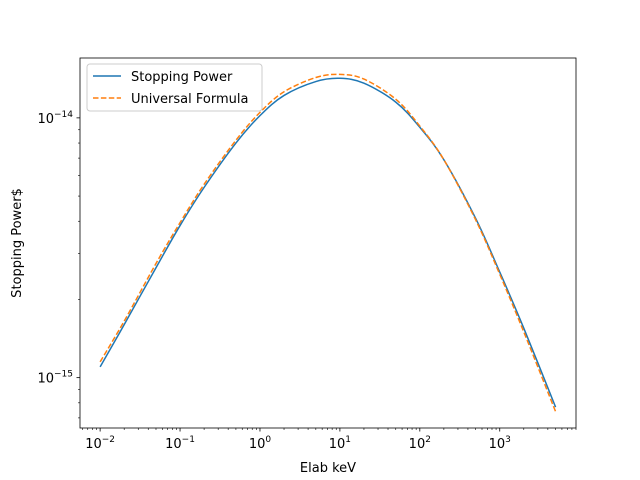 The width and height of the screenshot is (640, 480). What do you see at coordinates (328, 468) in the screenshot?
I see `x-axis-label: Elab keV` at bounding box center [328, 468].